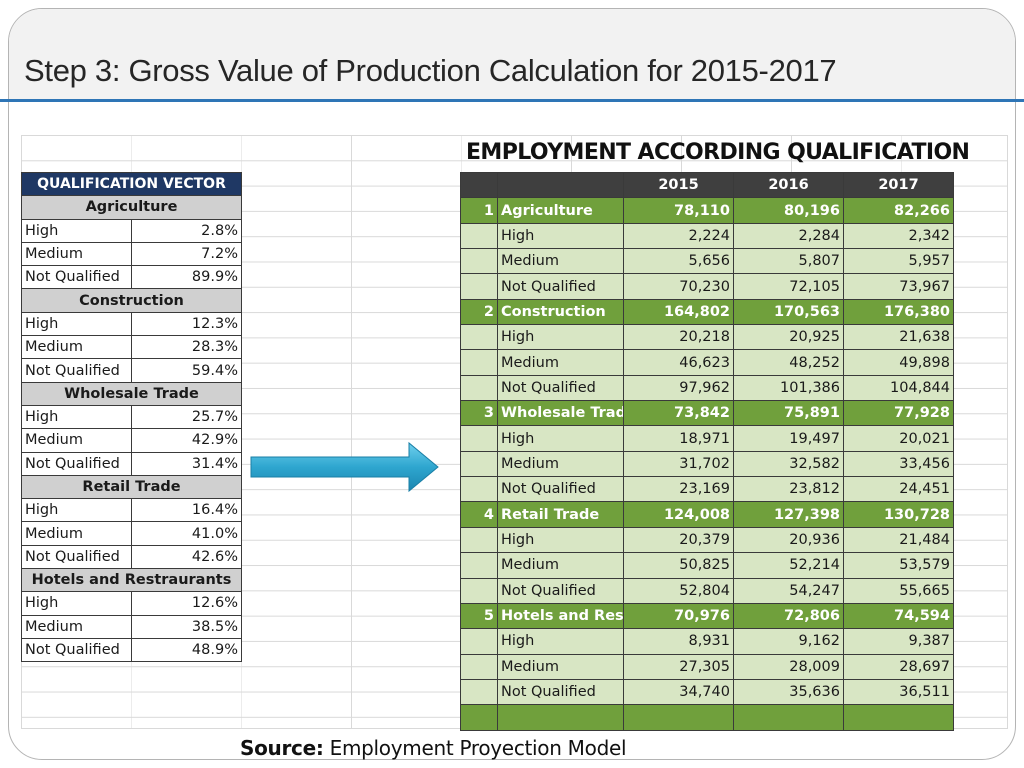 This screenshot has width=1024, height=768. I want to click on employment-row-value: 101,386, so click(788, 388).